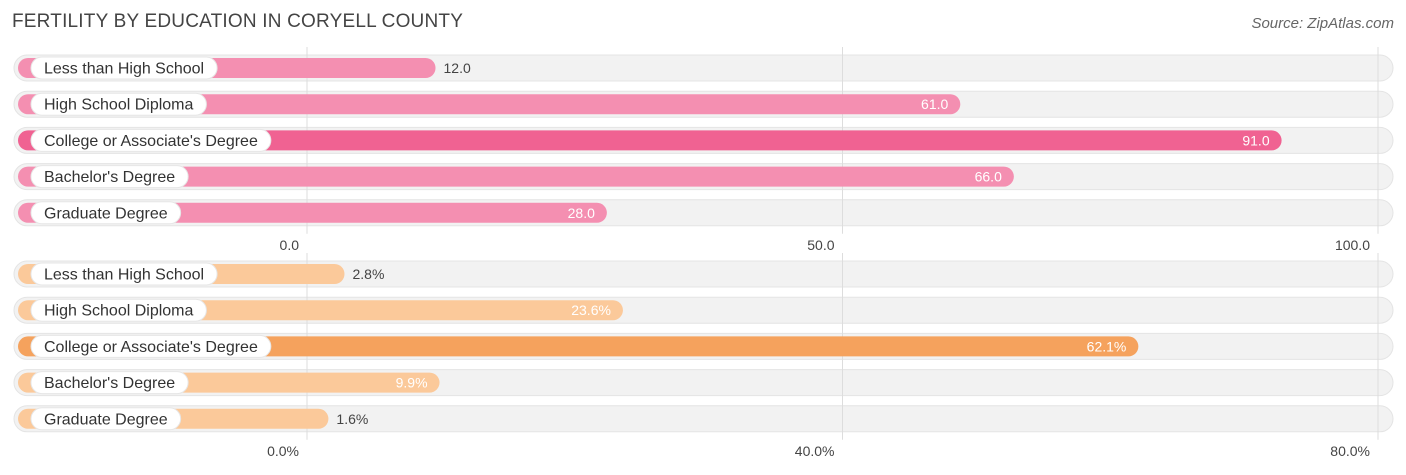 The height and width of the screenshot is (475, 1406). What do you see at coordinates (368, 274) in the screenshot?
I see `value-label: 2.8%` at bounding box center [368, 274].